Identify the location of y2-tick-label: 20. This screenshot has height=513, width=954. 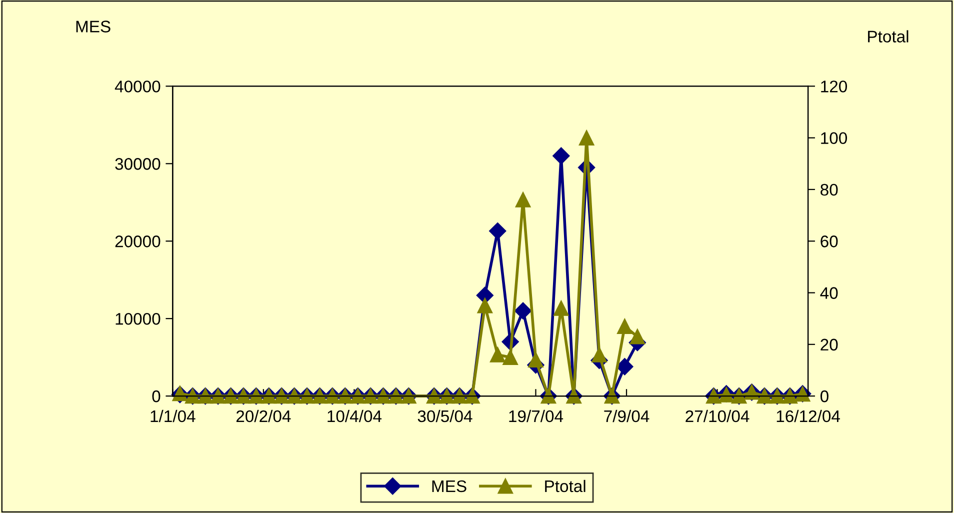
(829, 344).